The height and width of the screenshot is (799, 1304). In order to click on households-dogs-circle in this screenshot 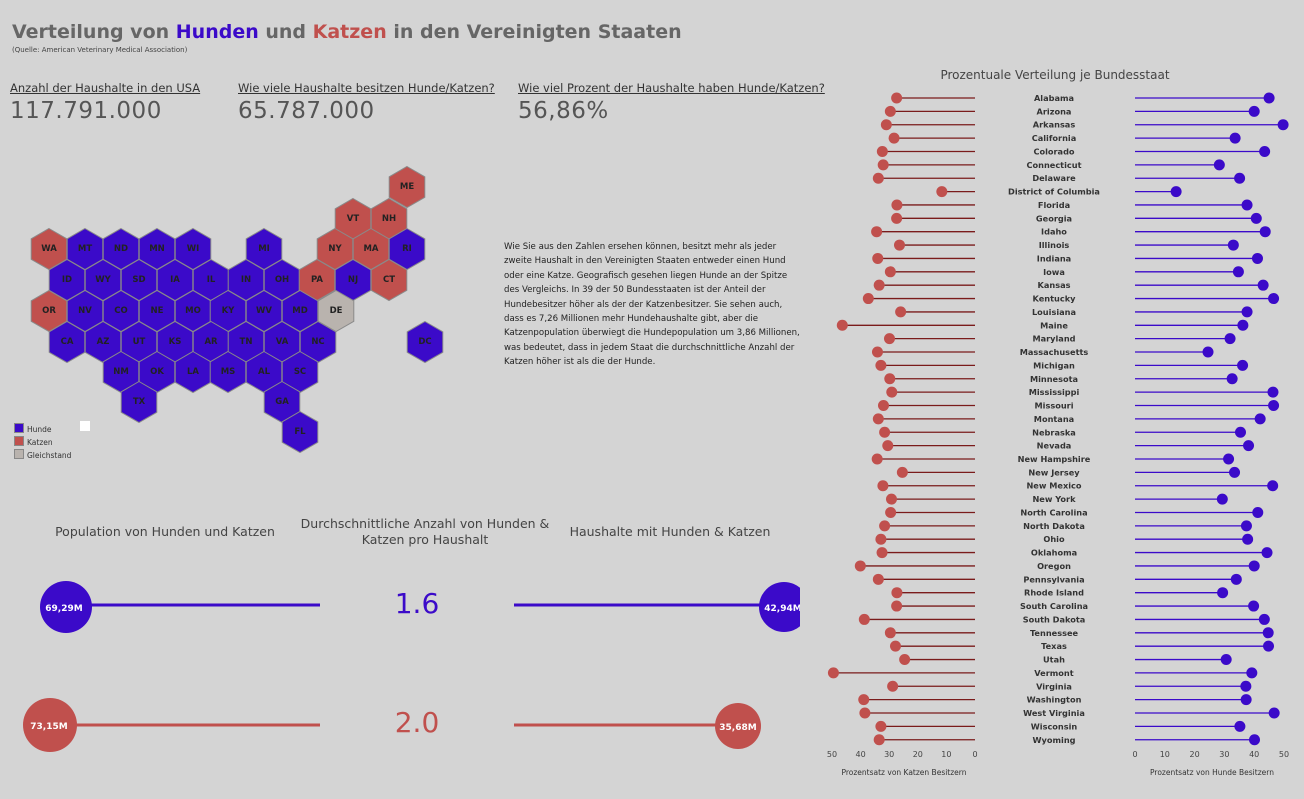, I will do `click(779, 607)`.